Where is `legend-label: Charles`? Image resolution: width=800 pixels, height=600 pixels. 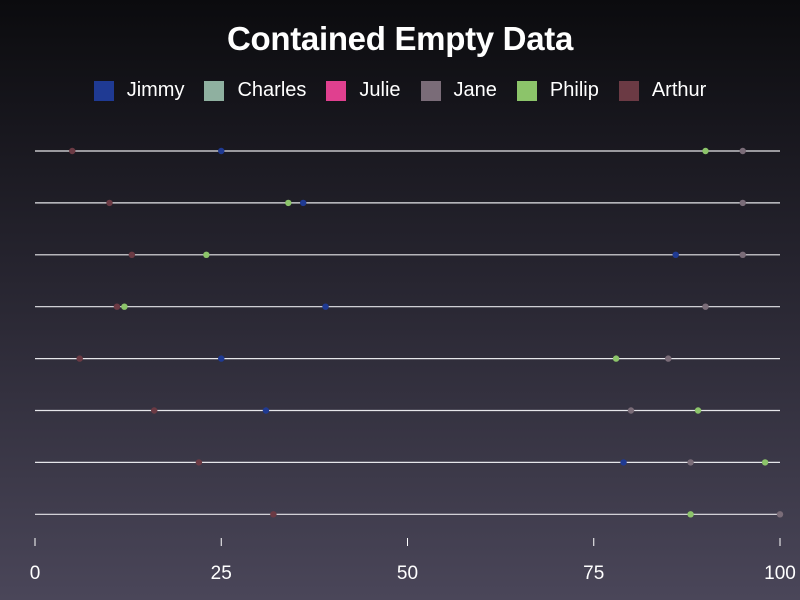
legend-label: Charles is located at coordinates (272, 90).